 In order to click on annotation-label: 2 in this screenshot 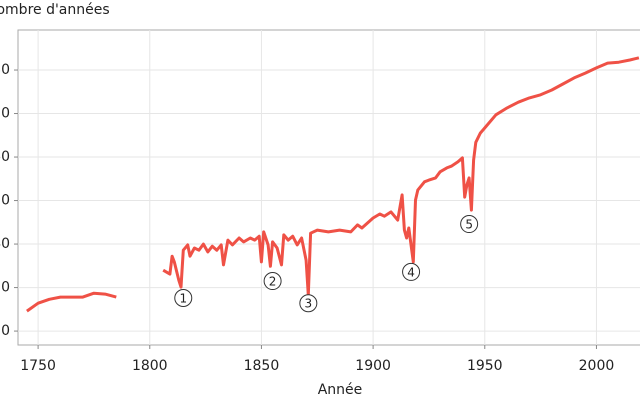, I will do `click(273, 282)`.